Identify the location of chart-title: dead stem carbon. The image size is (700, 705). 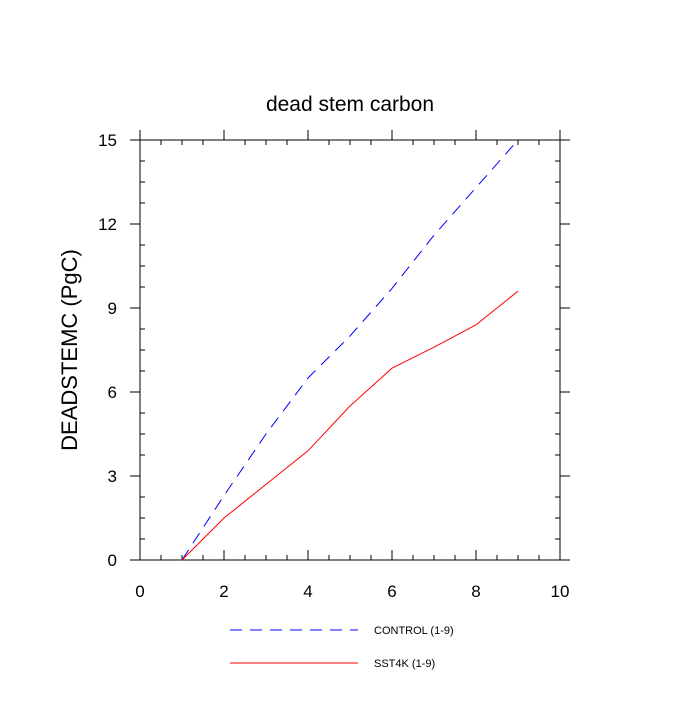
(350, 104).